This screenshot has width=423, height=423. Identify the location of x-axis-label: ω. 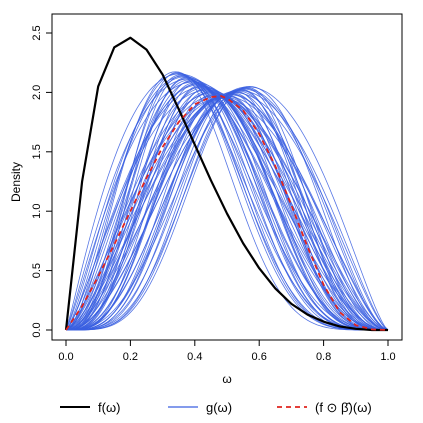
(226, 379).